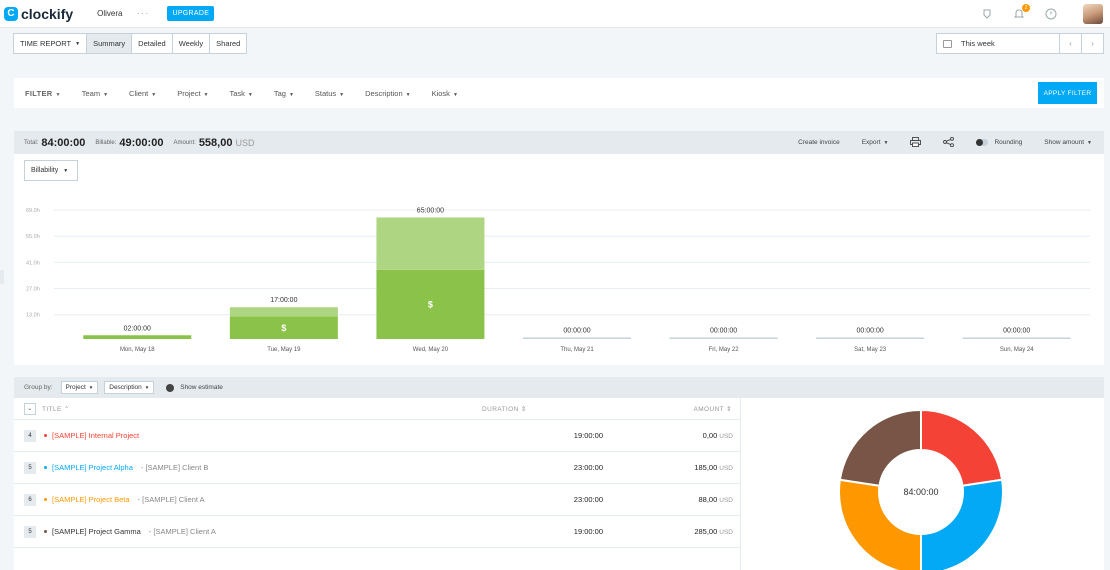 Image resolution: width=1110 pixels, height=570 pixels. Describe the element at coordinates (228, 43) in the screenshot. I see `tab-shared: Shared` at that location.